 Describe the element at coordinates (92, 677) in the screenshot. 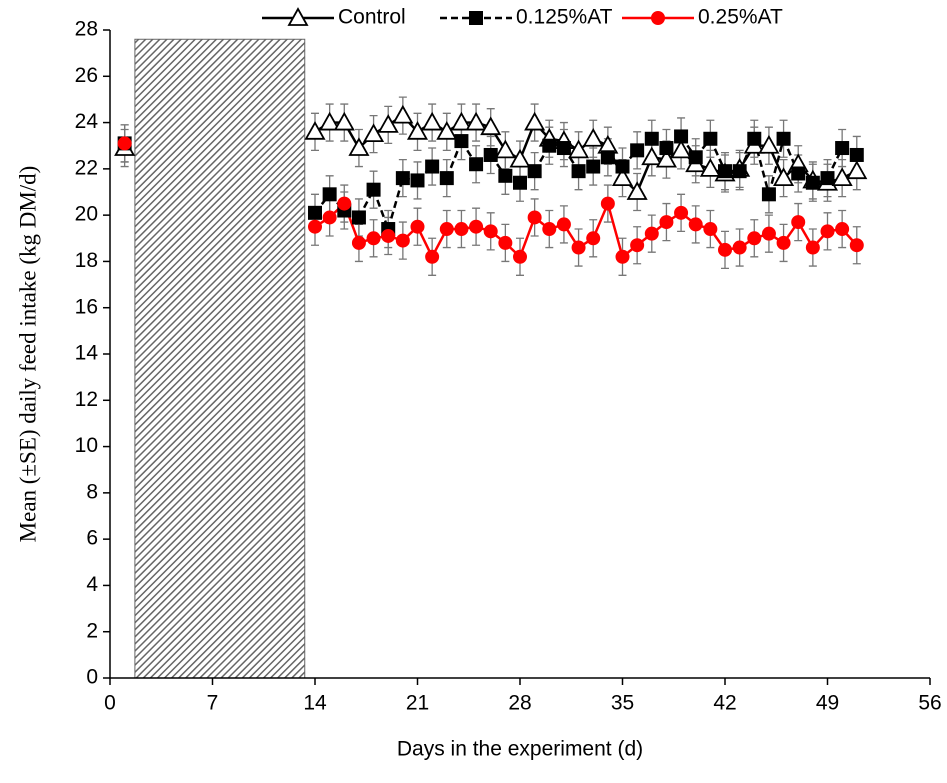

I see `y-tick-label: 0` at that location.